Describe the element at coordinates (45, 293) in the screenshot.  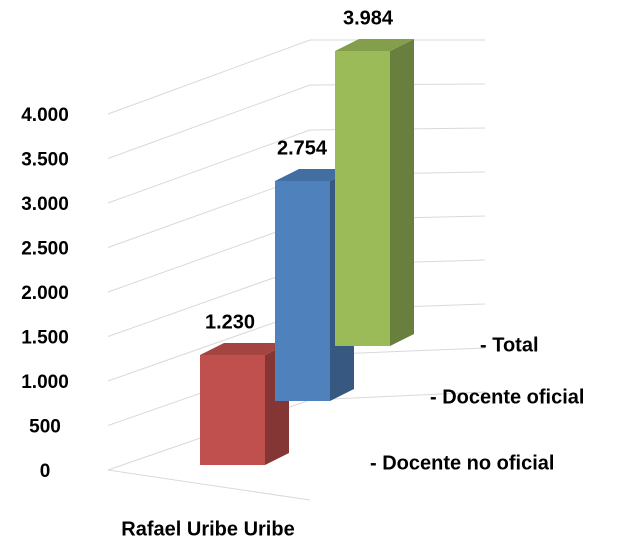
I see `y-tick-label: 2.000` at that location.